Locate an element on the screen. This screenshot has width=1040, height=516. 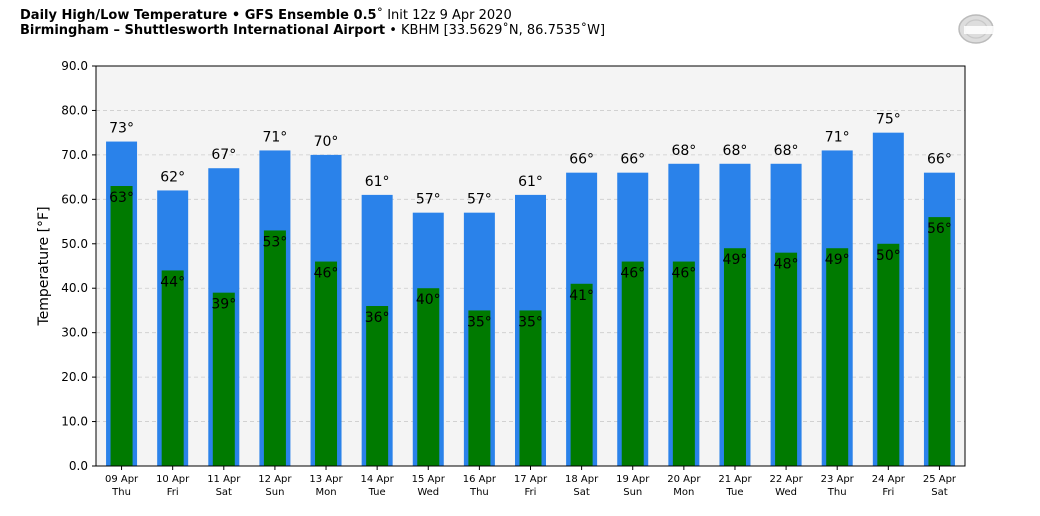
high-label: 75° is located at coordinates (888, 120).